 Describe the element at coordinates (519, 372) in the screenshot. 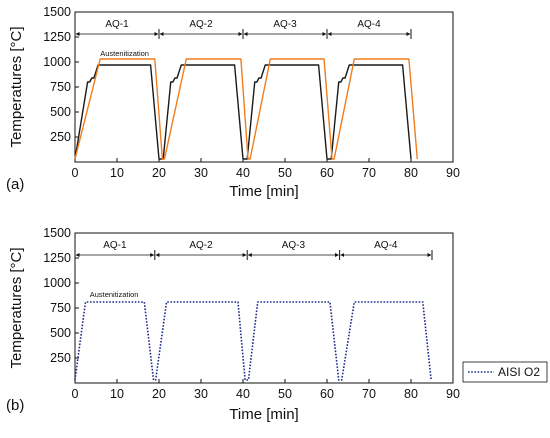

I see `legend-entry-label: AISI O2` at that location.